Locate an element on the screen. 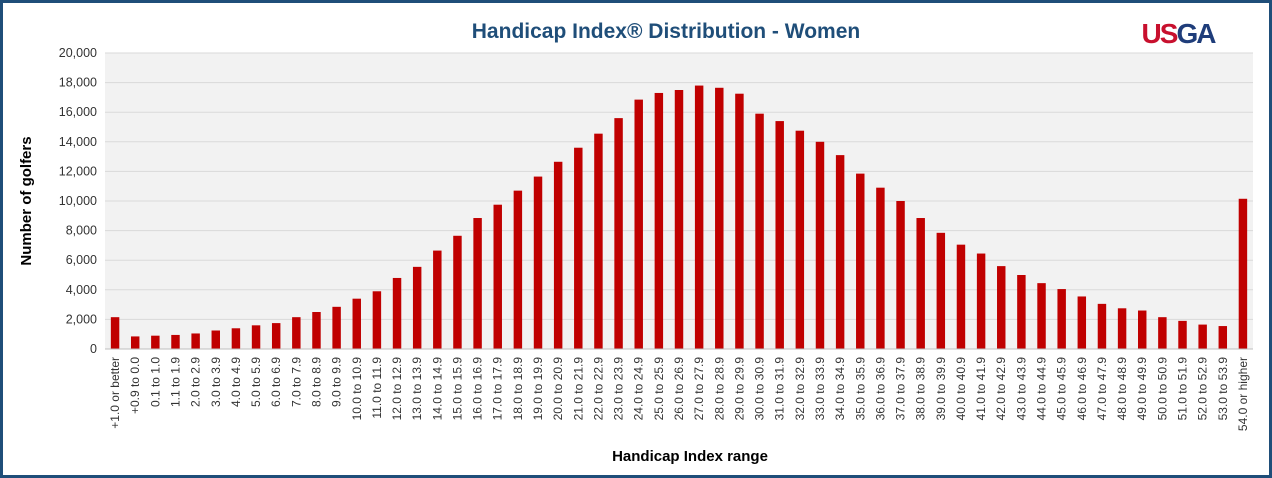 The height and width of the screenshot is (478, 1272). x-tick-label: 0.1 to 1.0 is located at coordinates (155, 382).